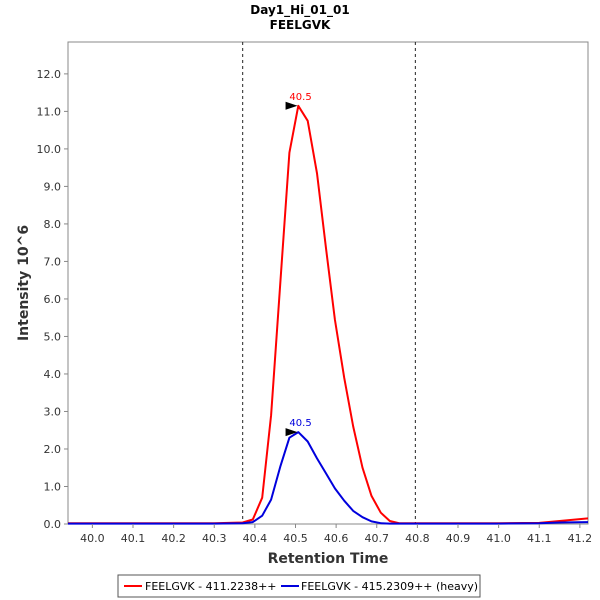 The width and height of the screenshot is (600, 600). Describe the element at coordinates (53, 374) in the screenshot. I see `y-tick-label: 4.0` at that location.